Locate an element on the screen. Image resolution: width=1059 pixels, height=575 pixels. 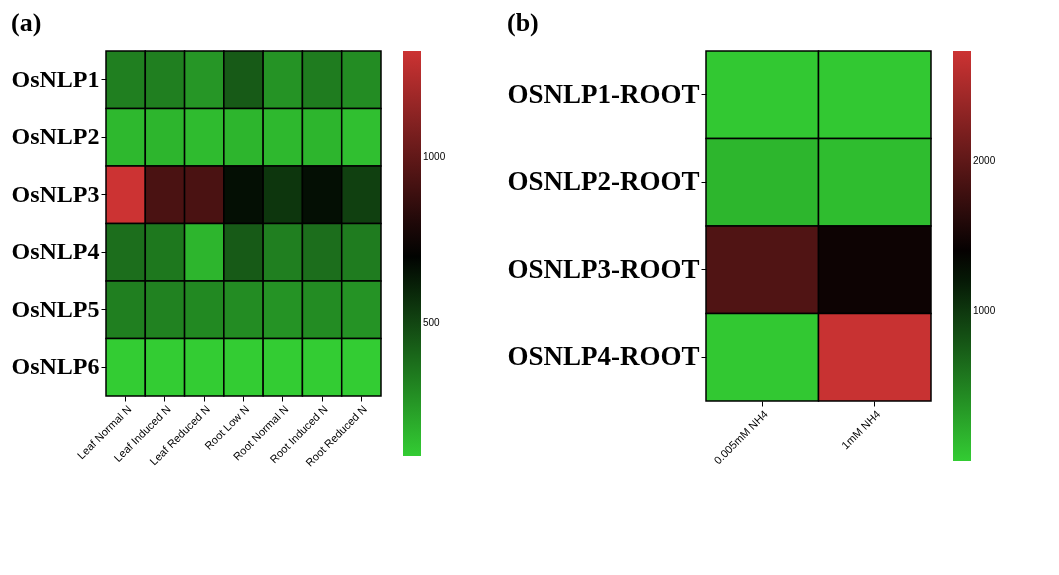
y-tick-label: OsNLP6 is located at coordinates (55, 366).